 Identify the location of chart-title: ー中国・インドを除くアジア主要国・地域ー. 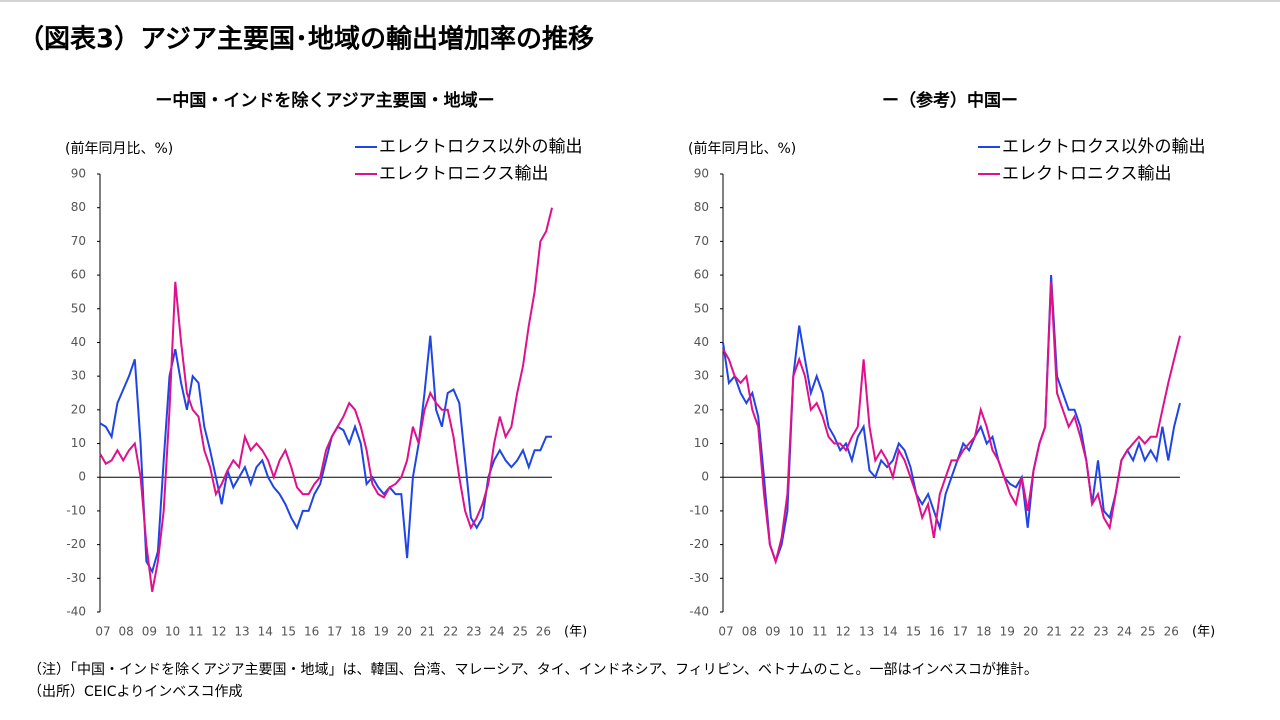
(324, 100).